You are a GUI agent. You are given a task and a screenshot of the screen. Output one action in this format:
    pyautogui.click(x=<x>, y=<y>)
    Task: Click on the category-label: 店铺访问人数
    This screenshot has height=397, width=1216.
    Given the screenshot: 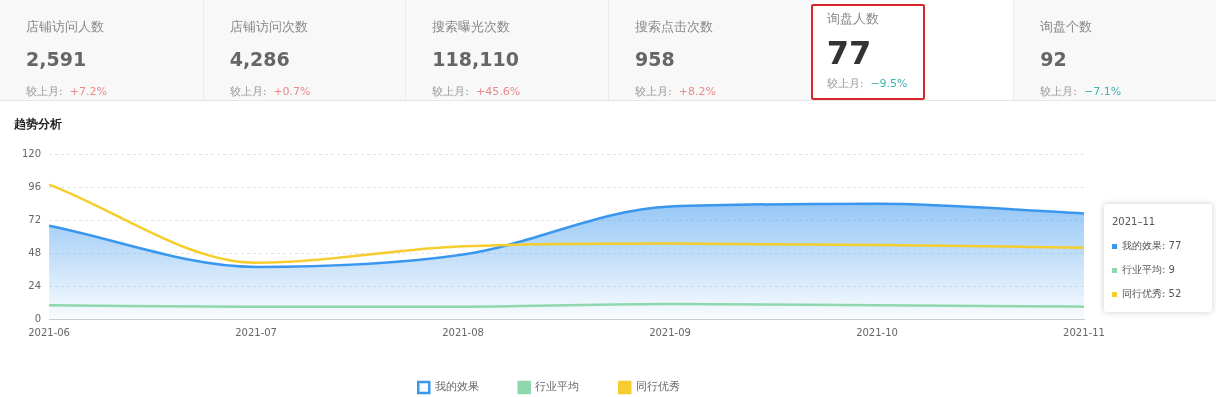 What is the action you would take?
    pyautogui.click(x=65, y=27)
    